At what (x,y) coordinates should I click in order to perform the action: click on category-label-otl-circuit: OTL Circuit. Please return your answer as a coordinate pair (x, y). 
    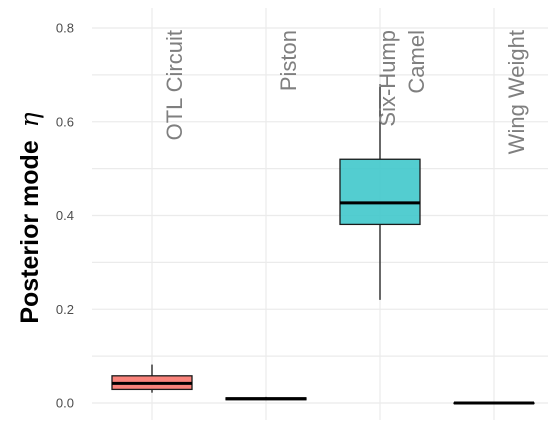
    Looking at the image, I should click on (174, 85).